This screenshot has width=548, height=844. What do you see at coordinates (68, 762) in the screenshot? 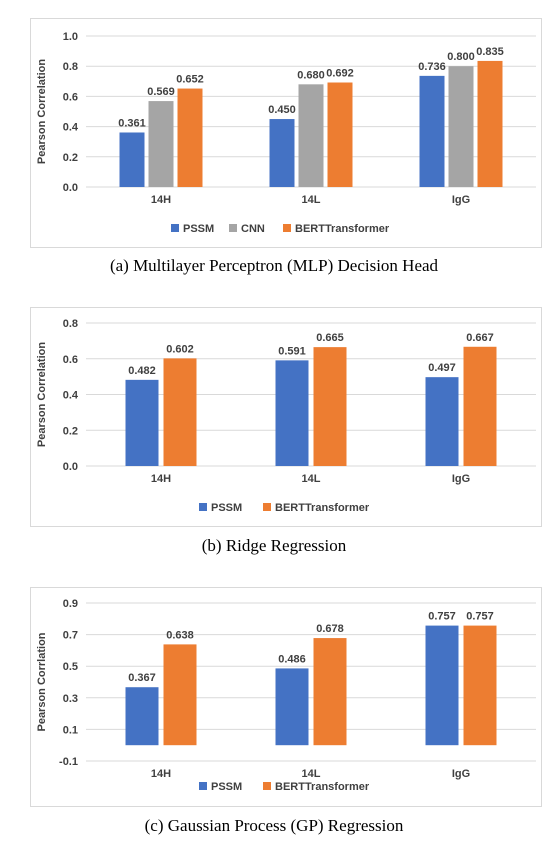
I see `y-tick-label: -0.1` at bounding box center [68, 762].